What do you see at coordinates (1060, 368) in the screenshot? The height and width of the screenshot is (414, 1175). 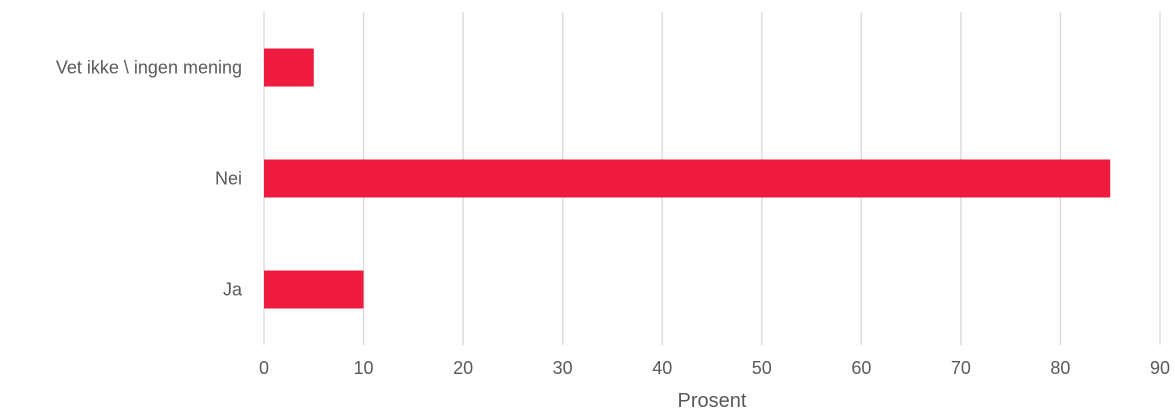 I see `x-tick-label: 80` at bounding box center [1060, 368].